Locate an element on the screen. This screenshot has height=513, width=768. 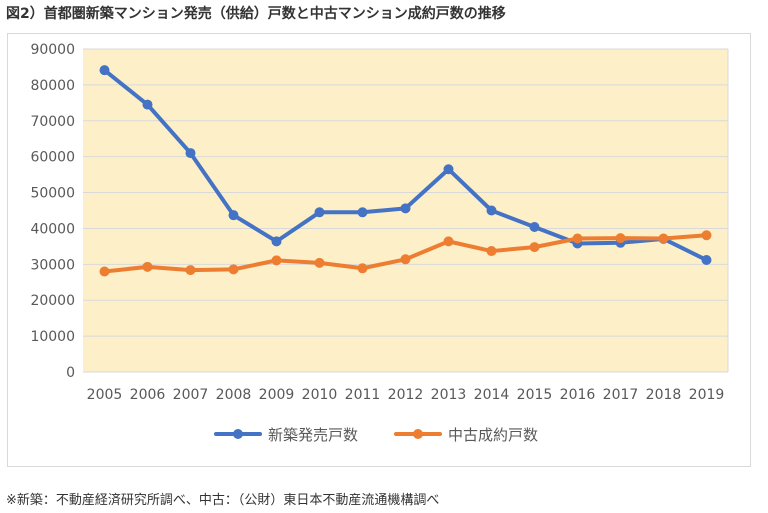
x-tick-label: 2012 is located at coordinates (406, 395).